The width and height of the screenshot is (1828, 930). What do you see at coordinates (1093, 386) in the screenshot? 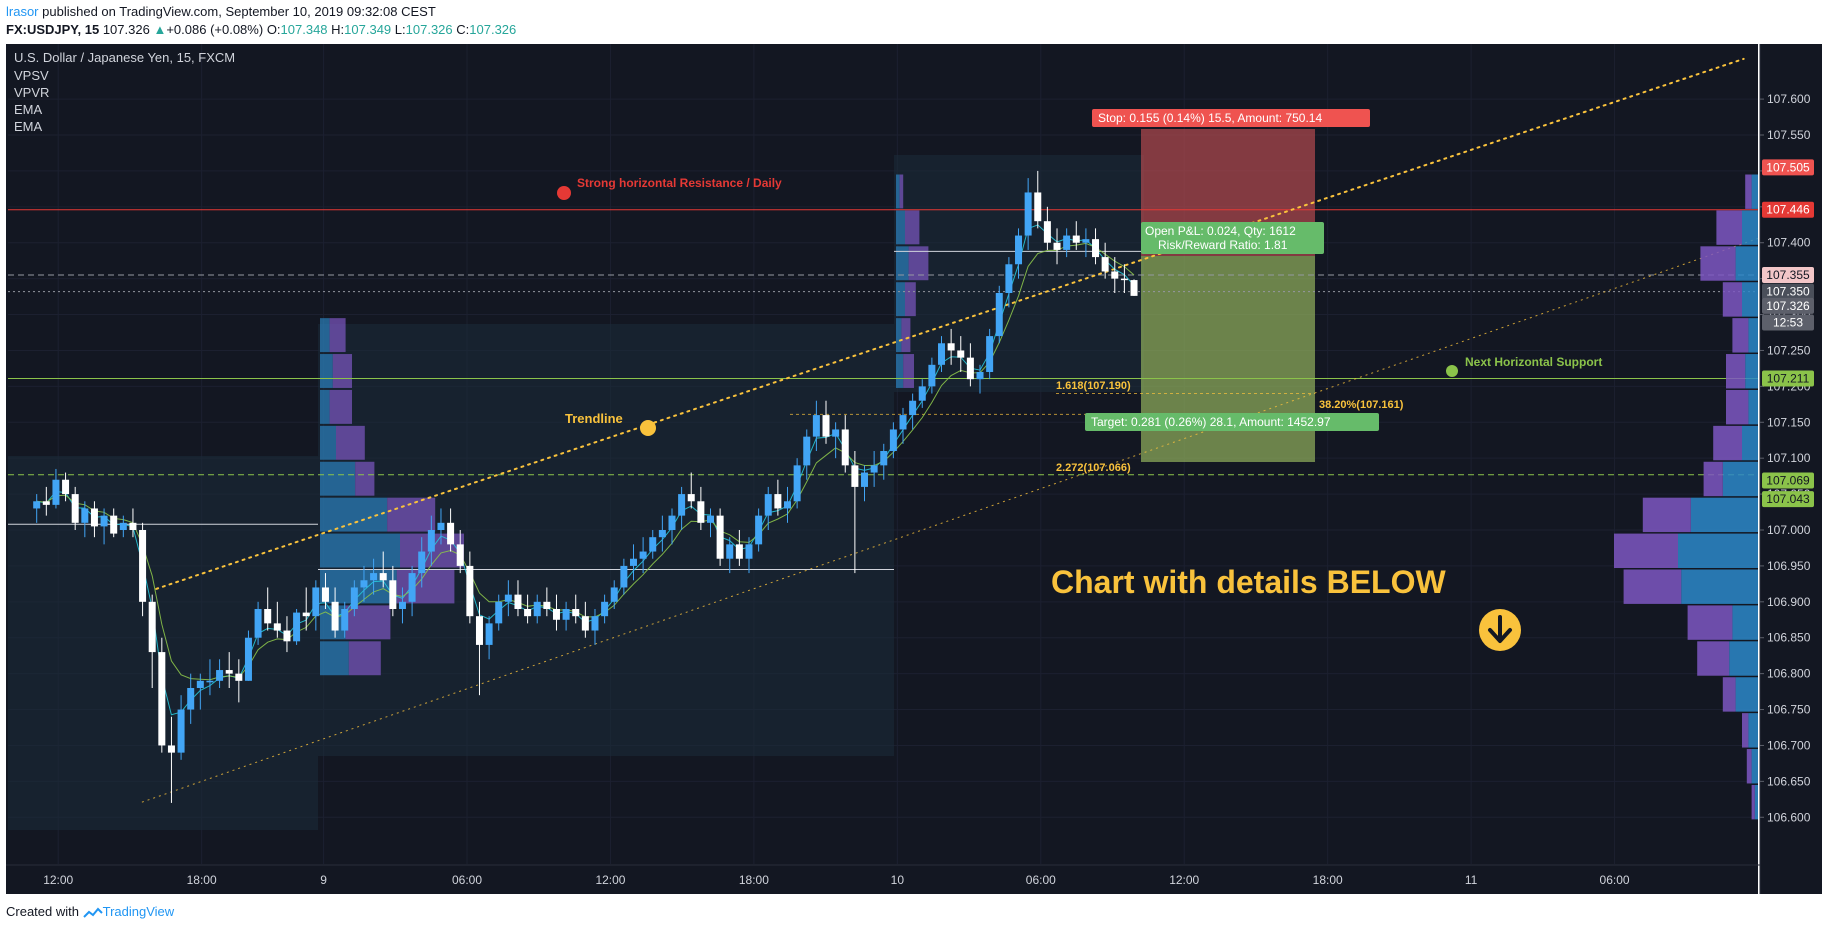
I see `fib-1618-label: 1.618(107.190)` at bounding box center [1093, 386].